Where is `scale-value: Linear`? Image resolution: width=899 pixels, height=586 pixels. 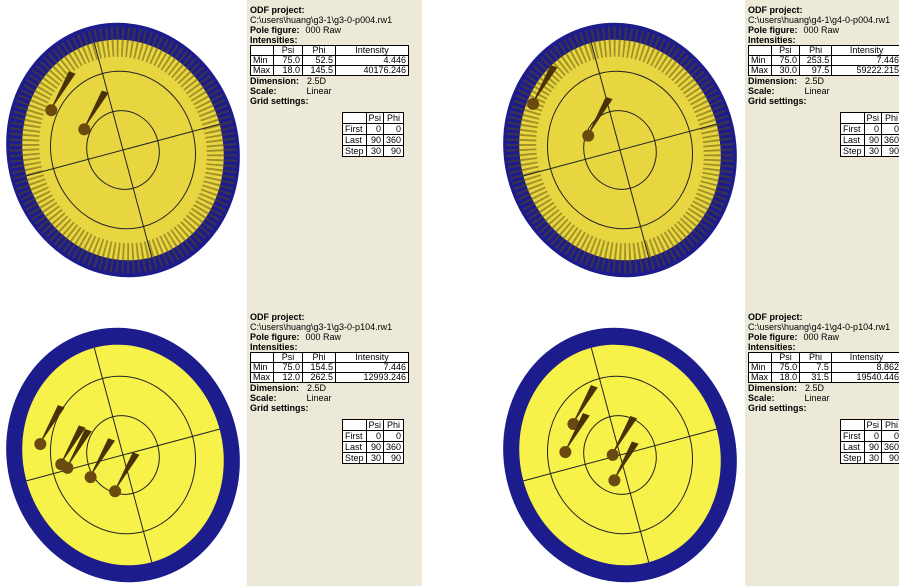
scale-value: Linear is located at coordinates (319, 398).